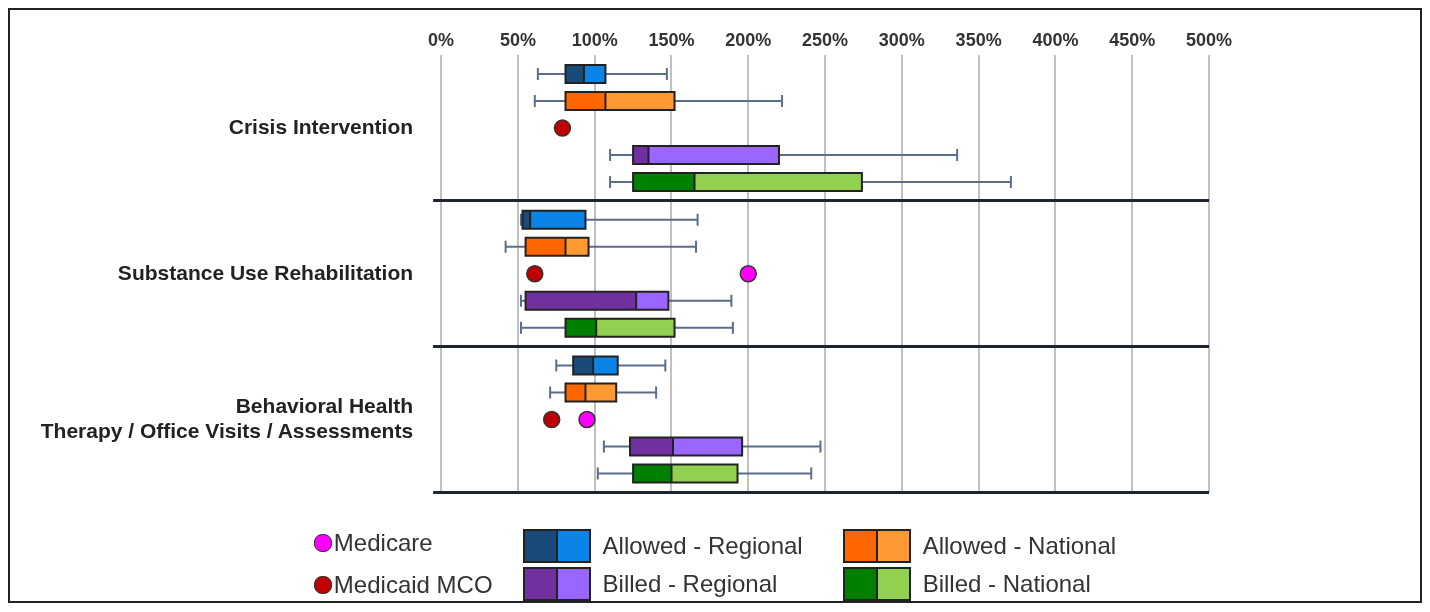 Image resolution: width=1430 pixels, height=612 pixels. Describe the element at coordinates (1019, 546) in the screenshot. I see `legend-label: Allowed - National` at that location.